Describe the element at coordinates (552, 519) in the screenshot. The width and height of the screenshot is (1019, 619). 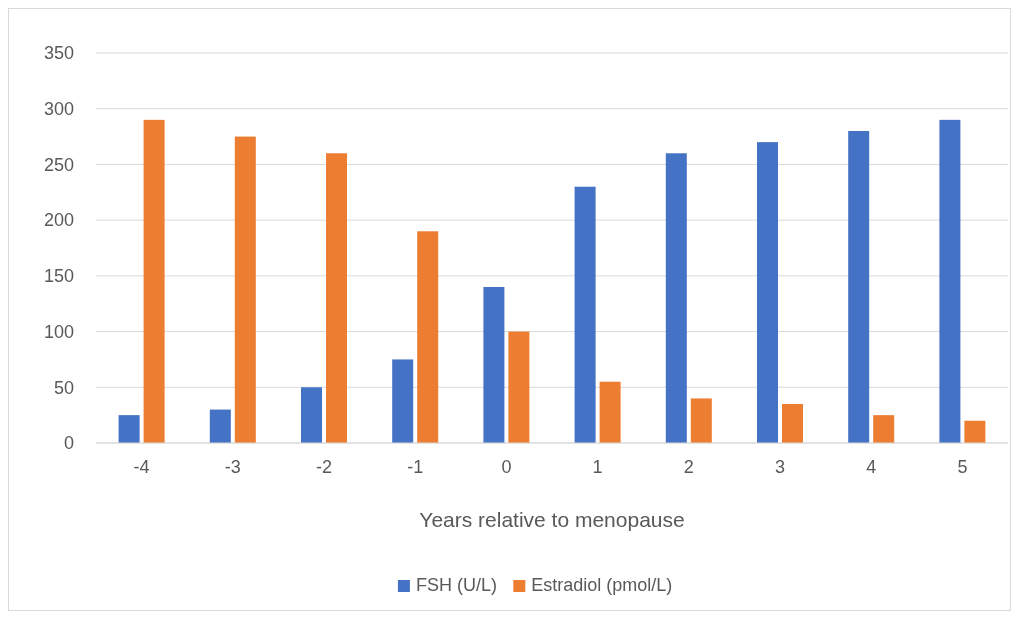
I see `x-axis-title: Years relative to menopause` at that location.